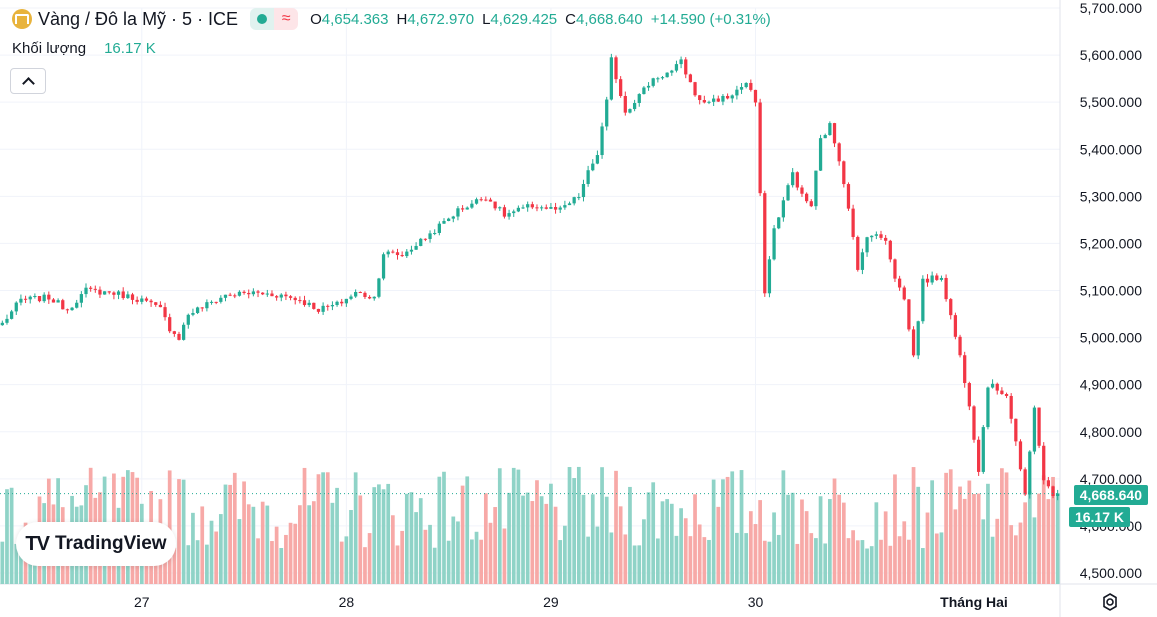 This screenshot has width=1157, height=617. What do you see at coordinates (84, 48) in the screenshot?
I see `volume-legend: Khối lượng 16.17 K` at bounding box center [84, 48].